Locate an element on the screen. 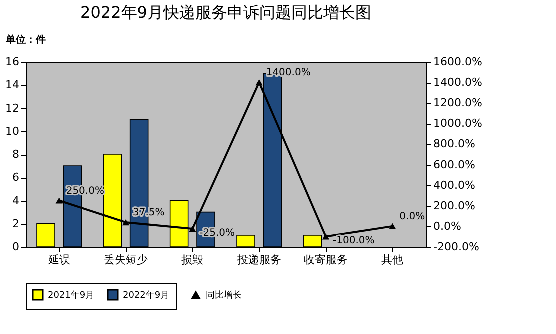  y-tick-label: 14 is located at coordinates (13, 85).